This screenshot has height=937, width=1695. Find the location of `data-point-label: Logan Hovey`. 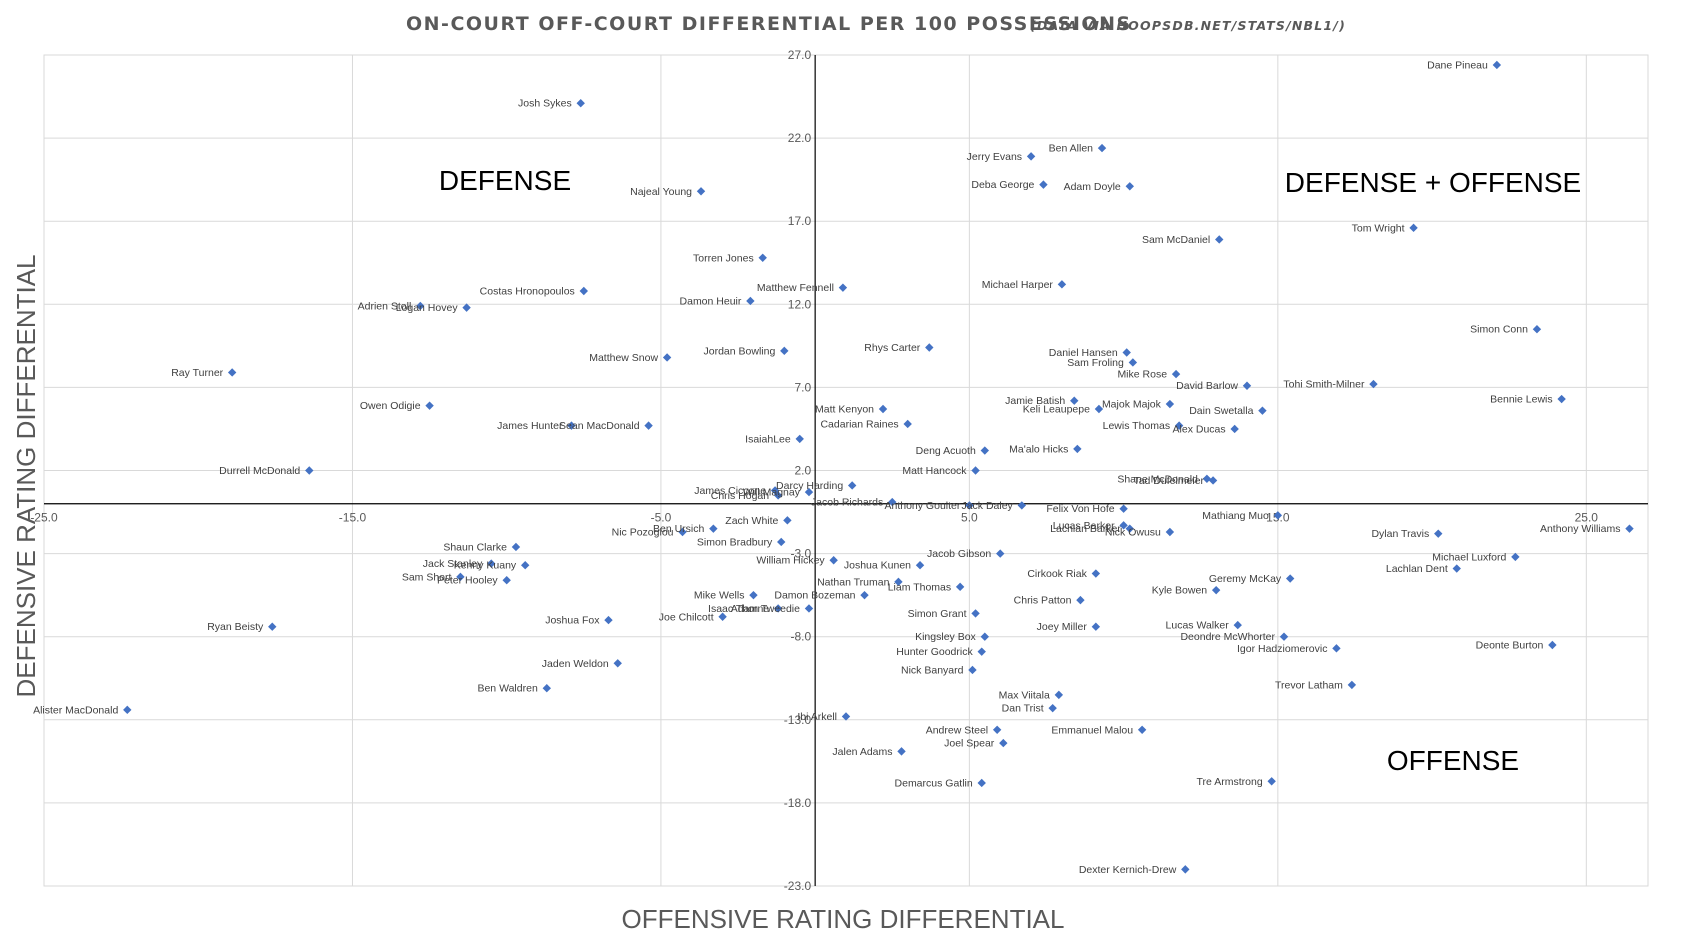

data-point-label: Logan Hovey is located at coordinates (427, 308).